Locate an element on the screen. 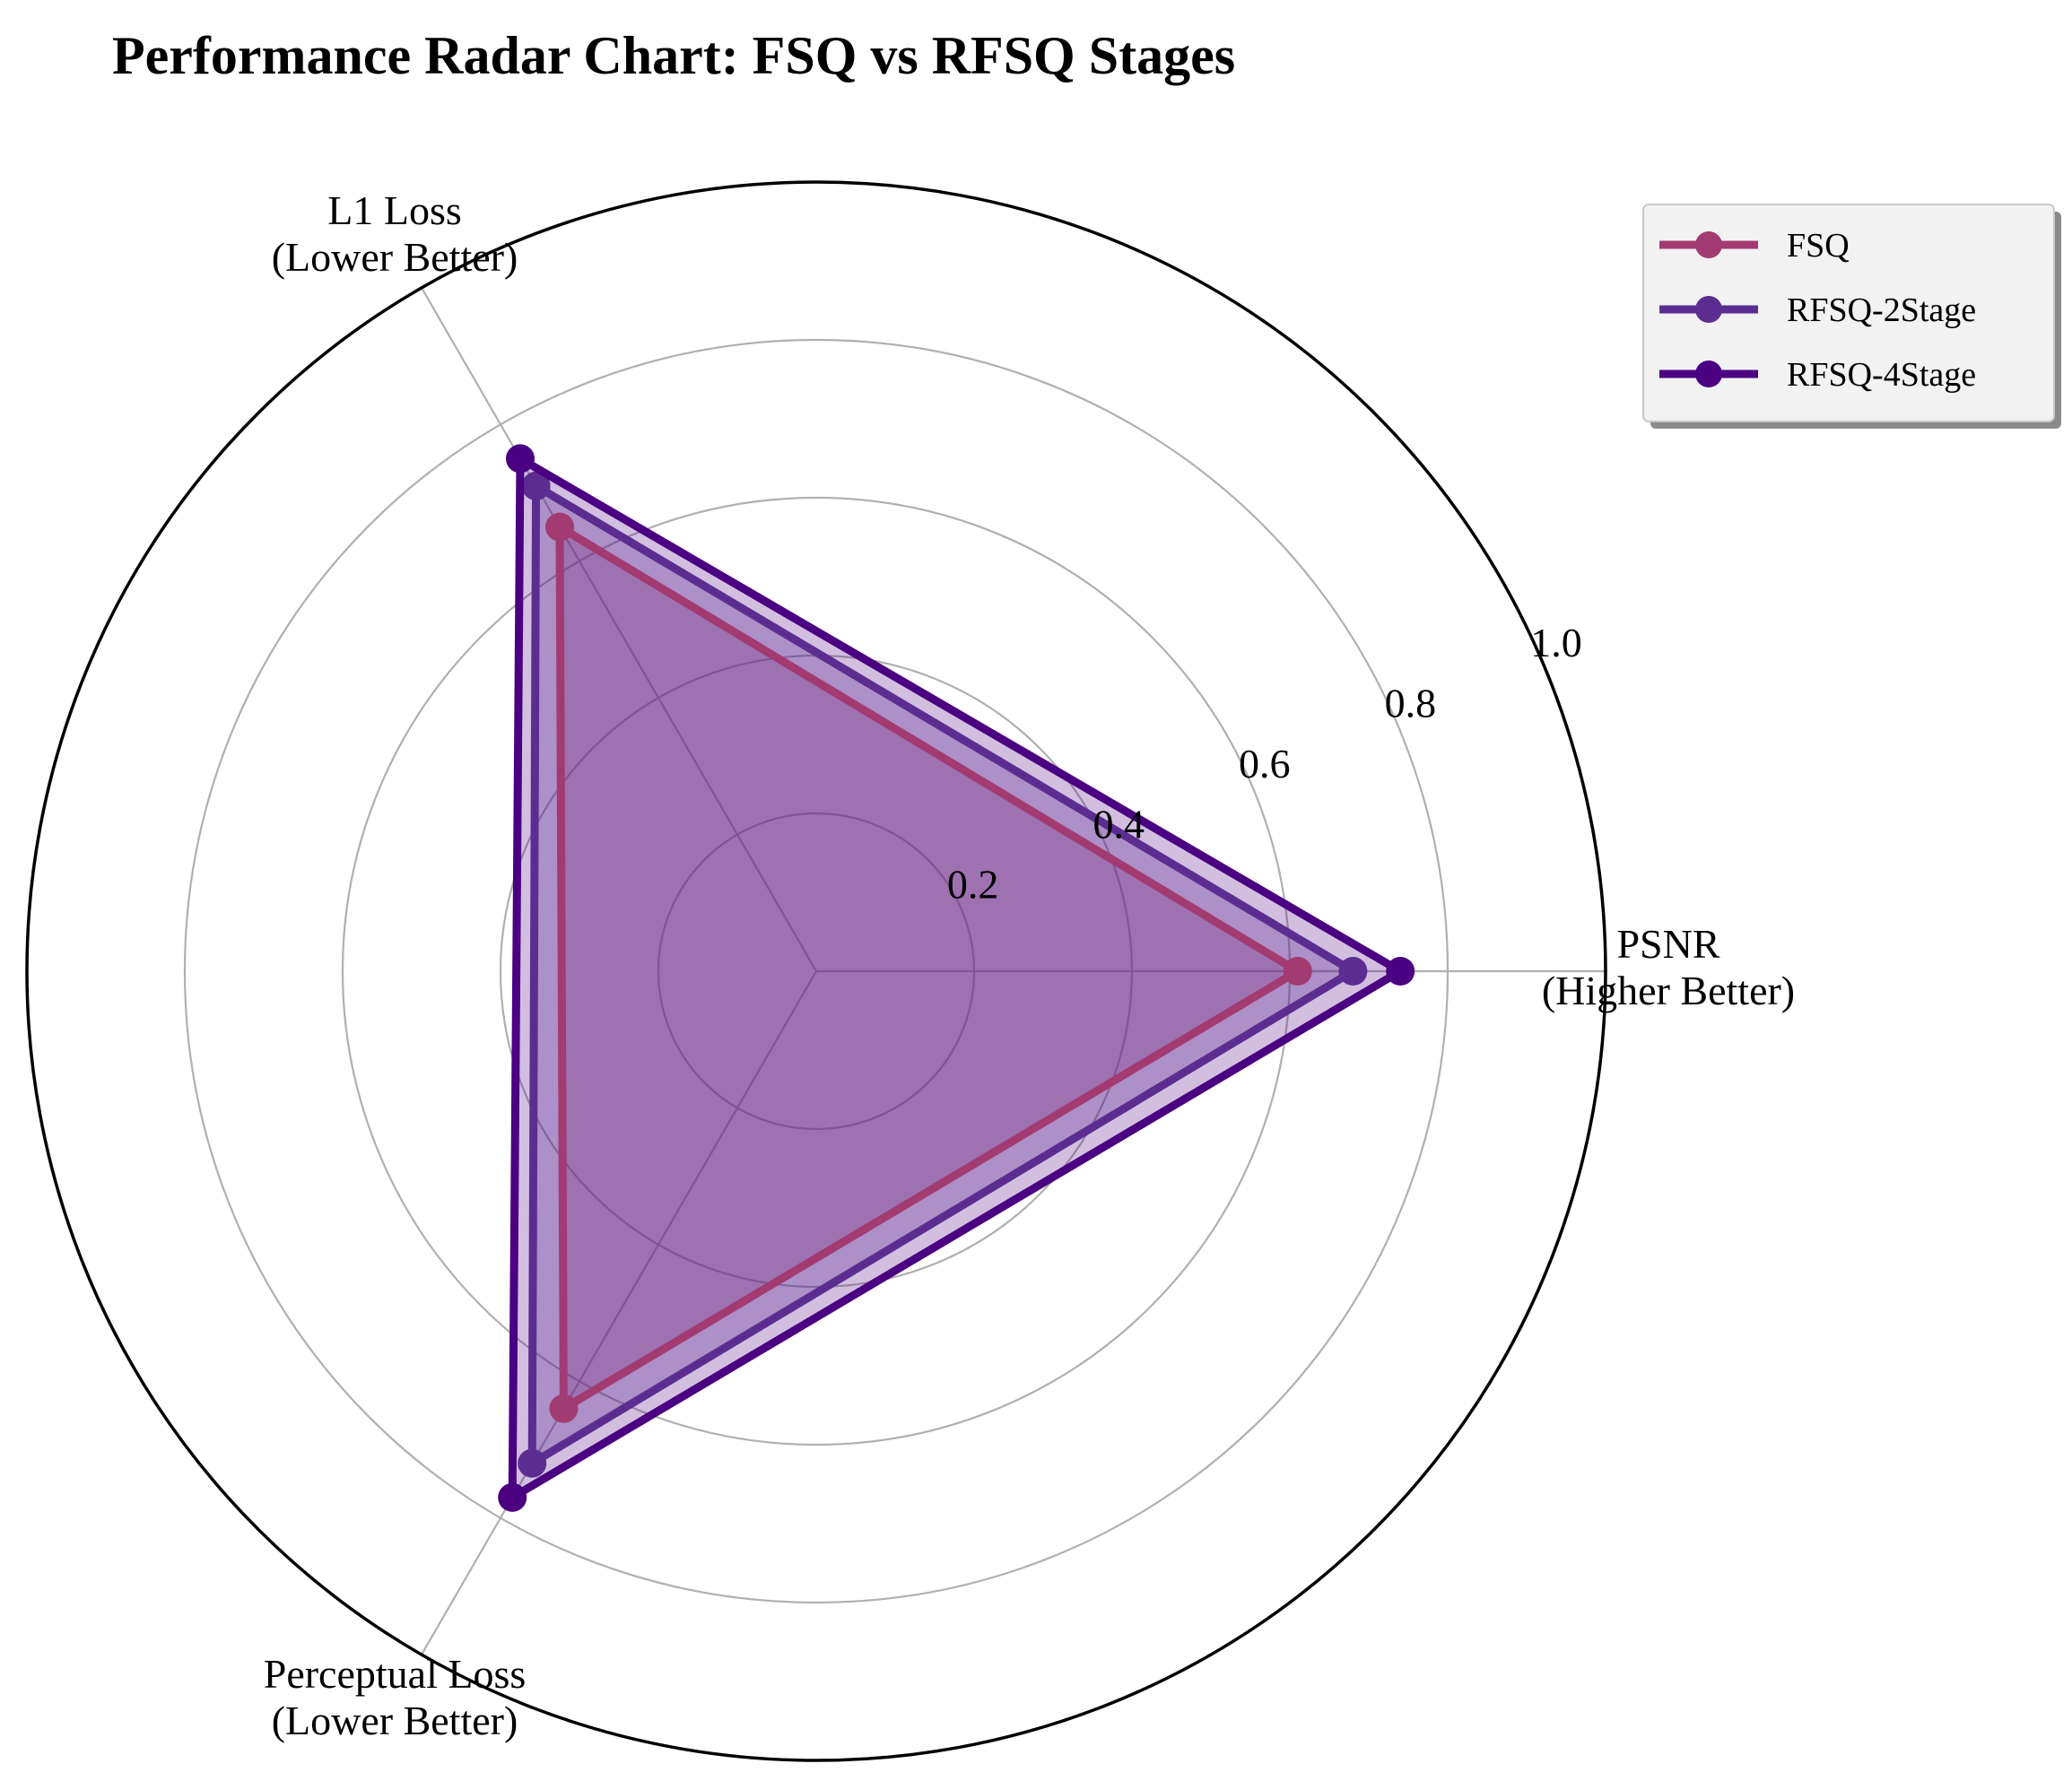  r-tick-label: 0.6 is located at coordinates (1265, 763).